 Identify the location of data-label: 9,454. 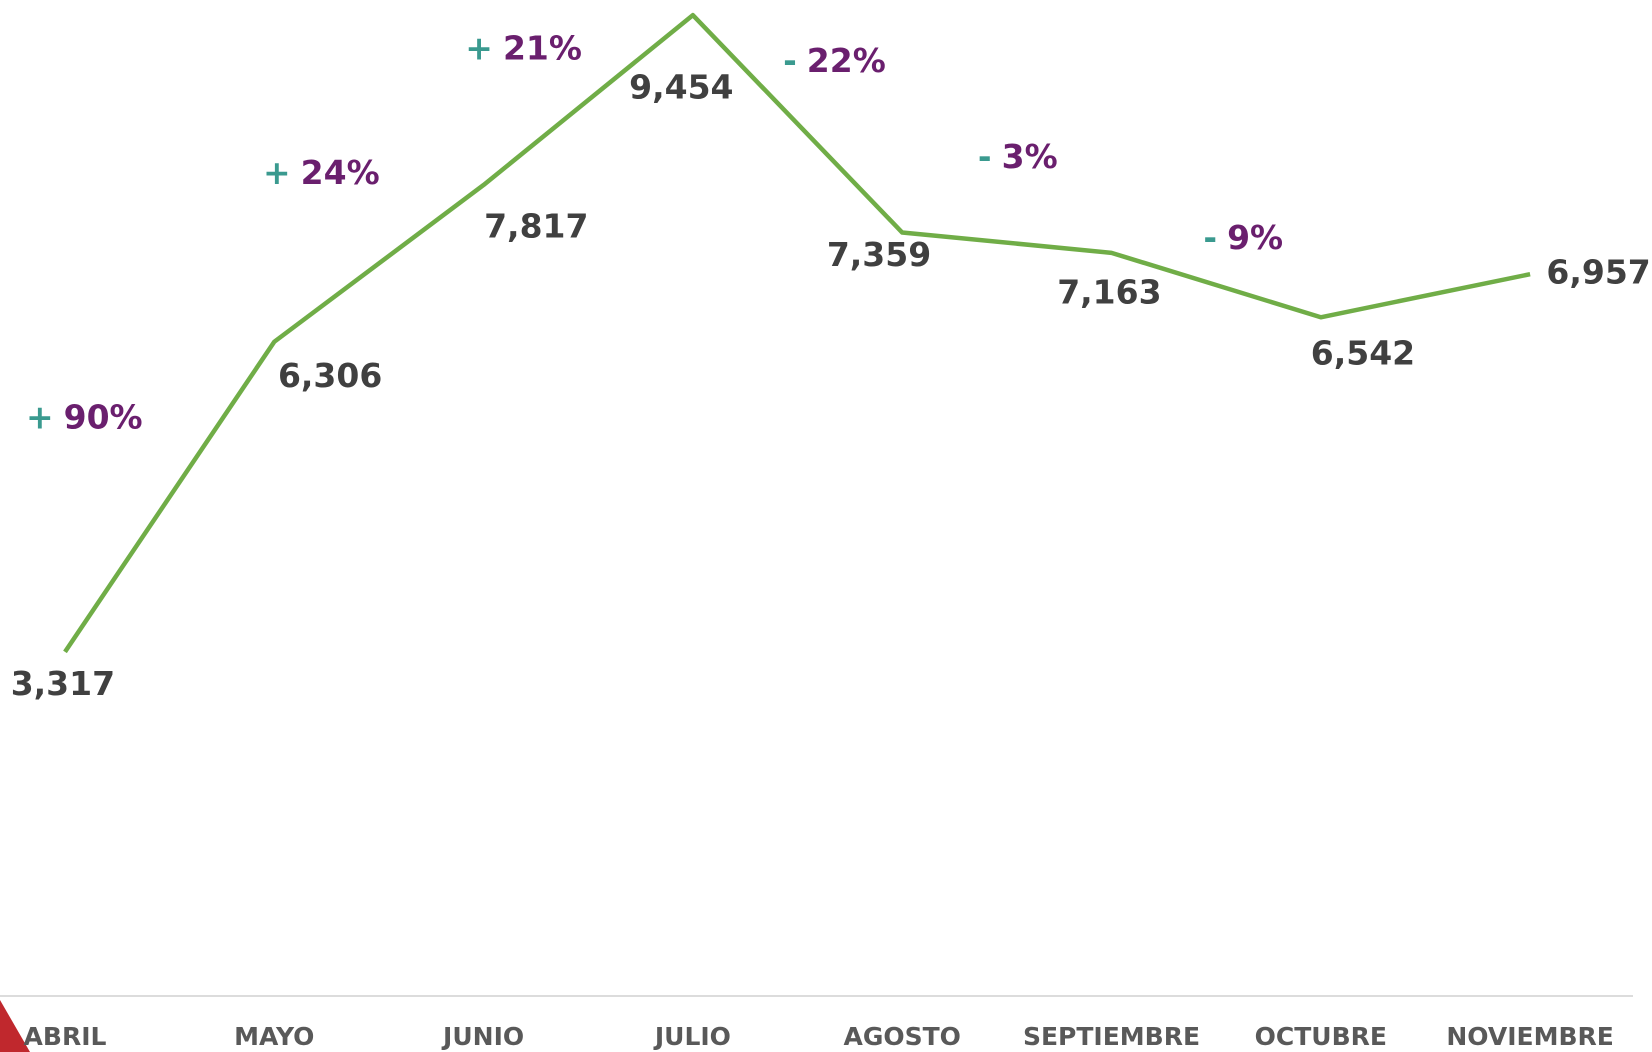
(681, 86).